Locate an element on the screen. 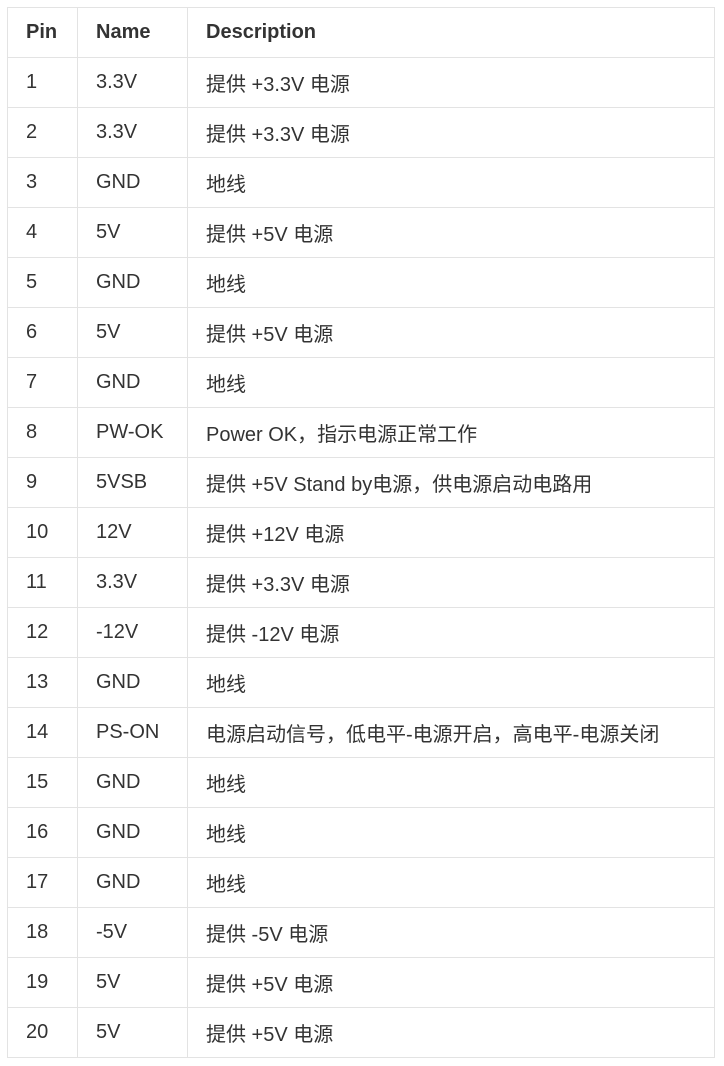  description-cell: 提供 +12V 电源 is located at coordinates (451, 532).